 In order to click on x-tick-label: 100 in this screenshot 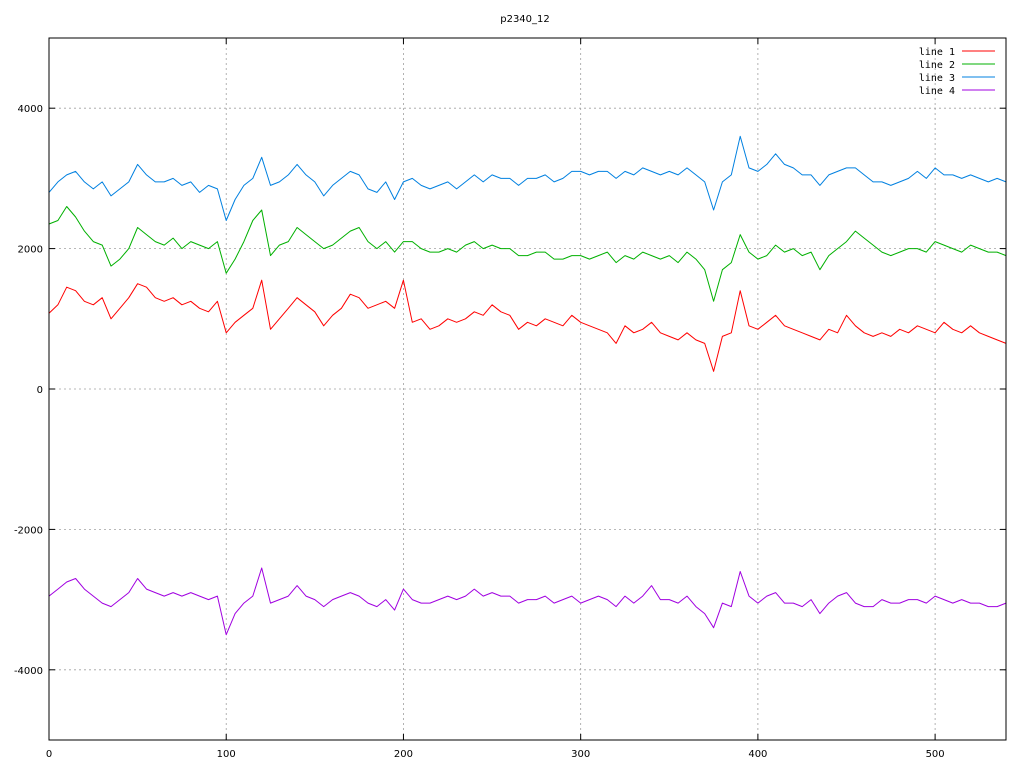, I will do `click(226, 754)`.